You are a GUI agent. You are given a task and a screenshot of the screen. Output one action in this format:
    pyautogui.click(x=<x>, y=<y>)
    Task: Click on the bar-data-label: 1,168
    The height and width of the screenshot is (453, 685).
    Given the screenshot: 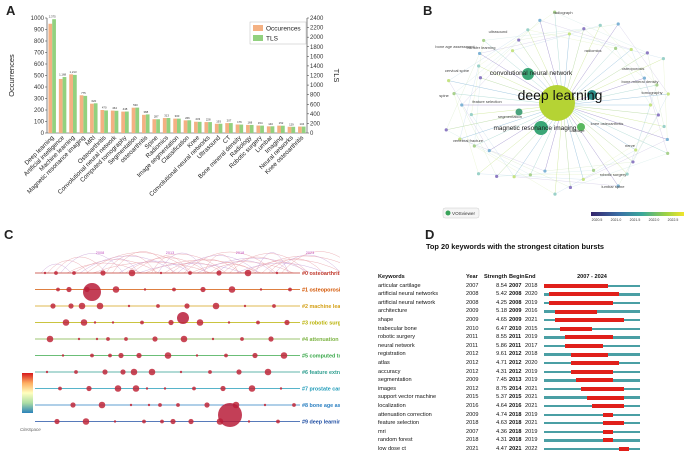 What is the action you would take?
    pyautogui.click(x=62, y=75)
    